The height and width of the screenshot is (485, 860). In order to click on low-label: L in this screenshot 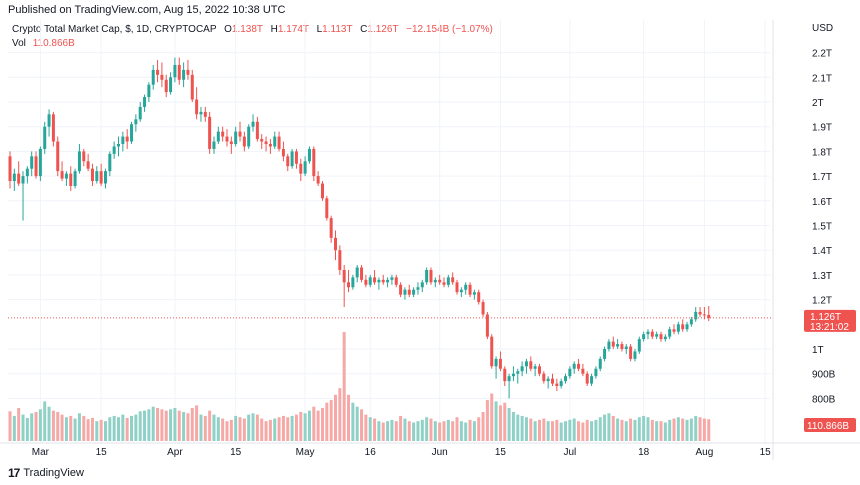, I will do `click(319, 29)`.